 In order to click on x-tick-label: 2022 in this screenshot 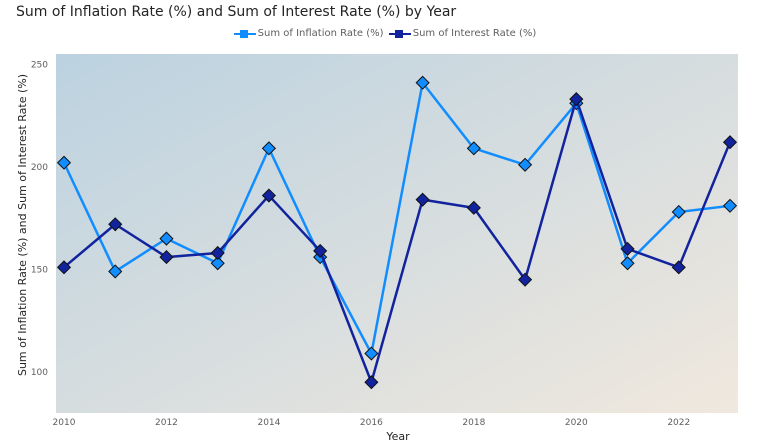, I will do `click(678, 423)`.